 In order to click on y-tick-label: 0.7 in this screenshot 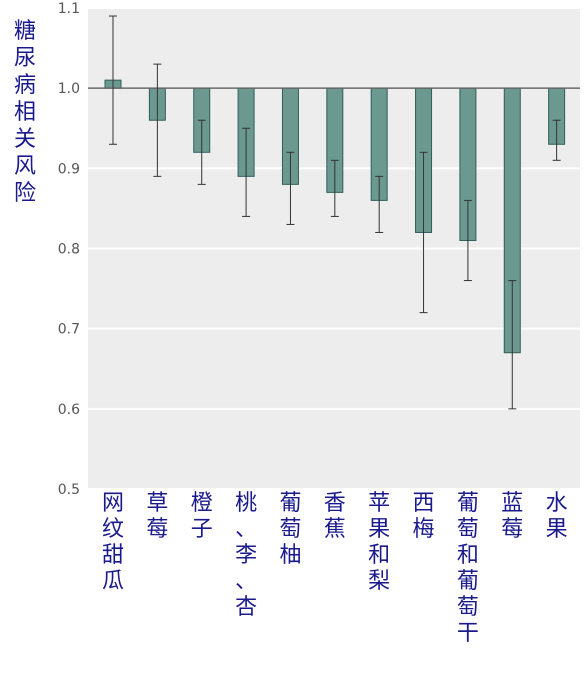, I will do `click(69, 330)`.